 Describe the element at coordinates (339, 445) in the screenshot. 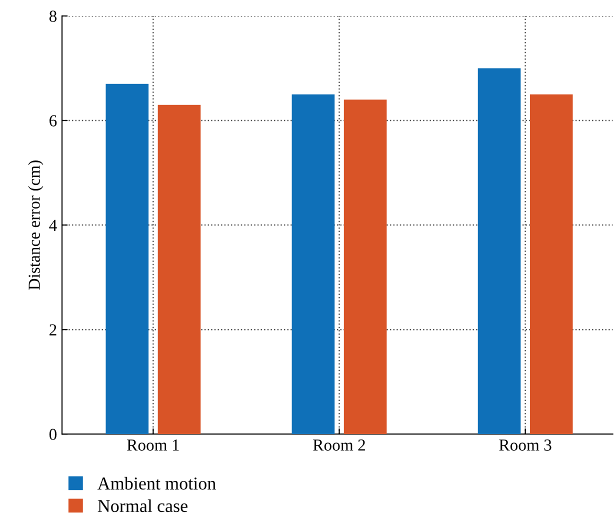

I see `x-tick-label: Room 2` at that location.